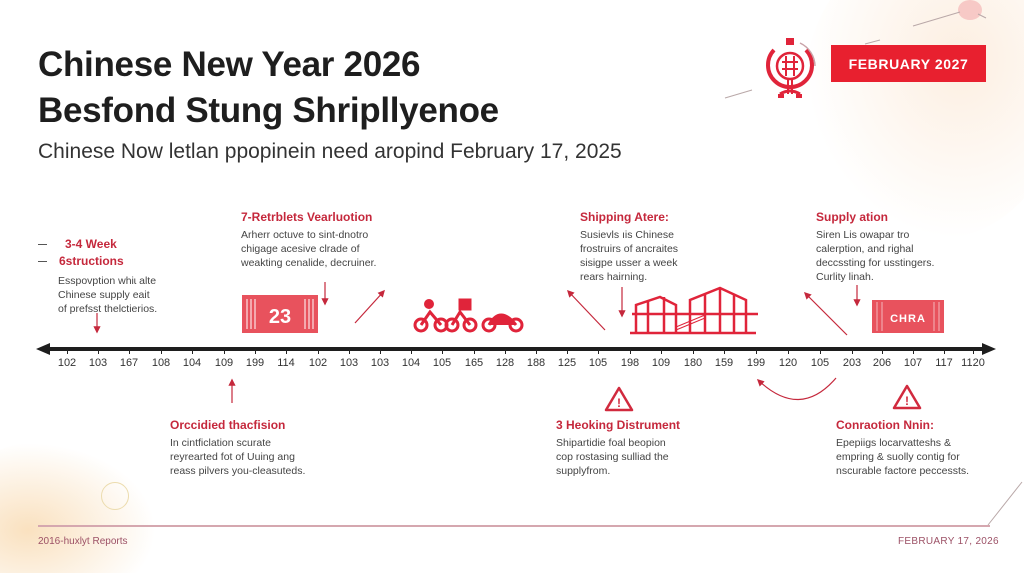 This screenshot has height=573, width=1024. What do you see at coordinates (863, 235) in the screenshot?
I see `event-body-line: Siren Lis owapar tro` at bounding box center [863, 235].